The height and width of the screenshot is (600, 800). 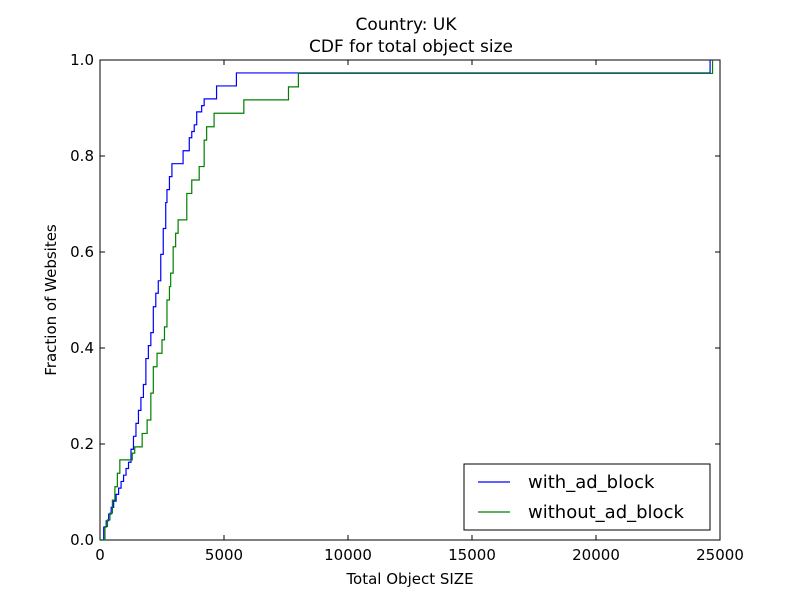 What do you see at coordinates (596, 555) in the screenshot?
I see `x-tick-label: 20000` at bounding box center [596, 555].